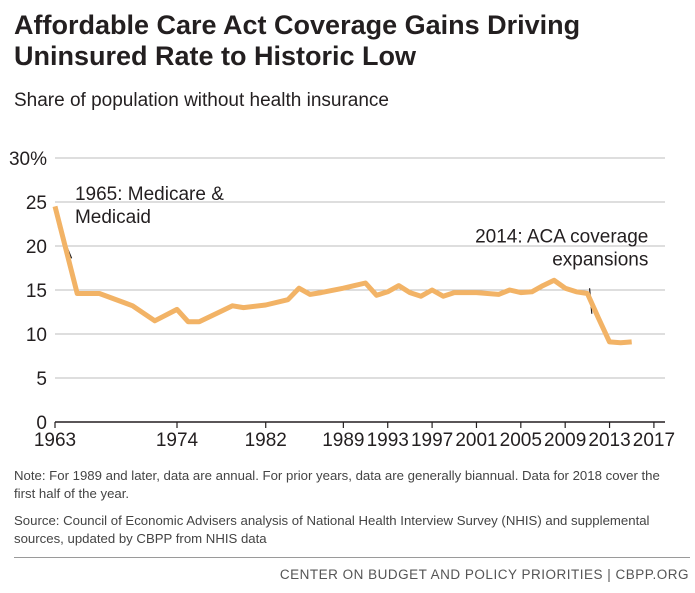 The image size is (695, 593). I want to click on y-tick-label: 10, so click(36, 335).